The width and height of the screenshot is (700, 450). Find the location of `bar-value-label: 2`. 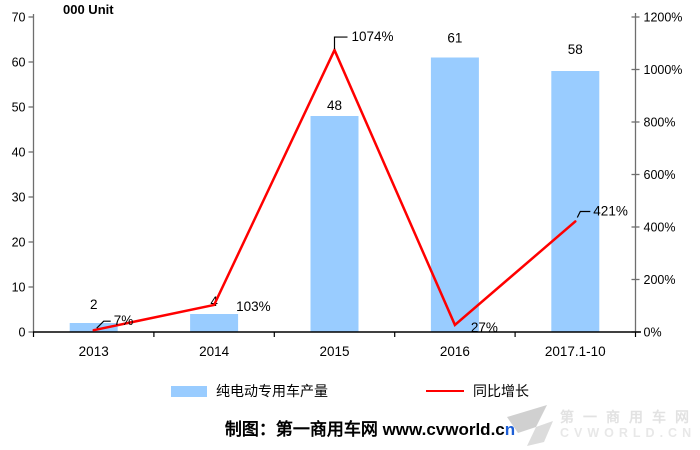

bar-value-label: 2 is located at coordinates (94, 304).